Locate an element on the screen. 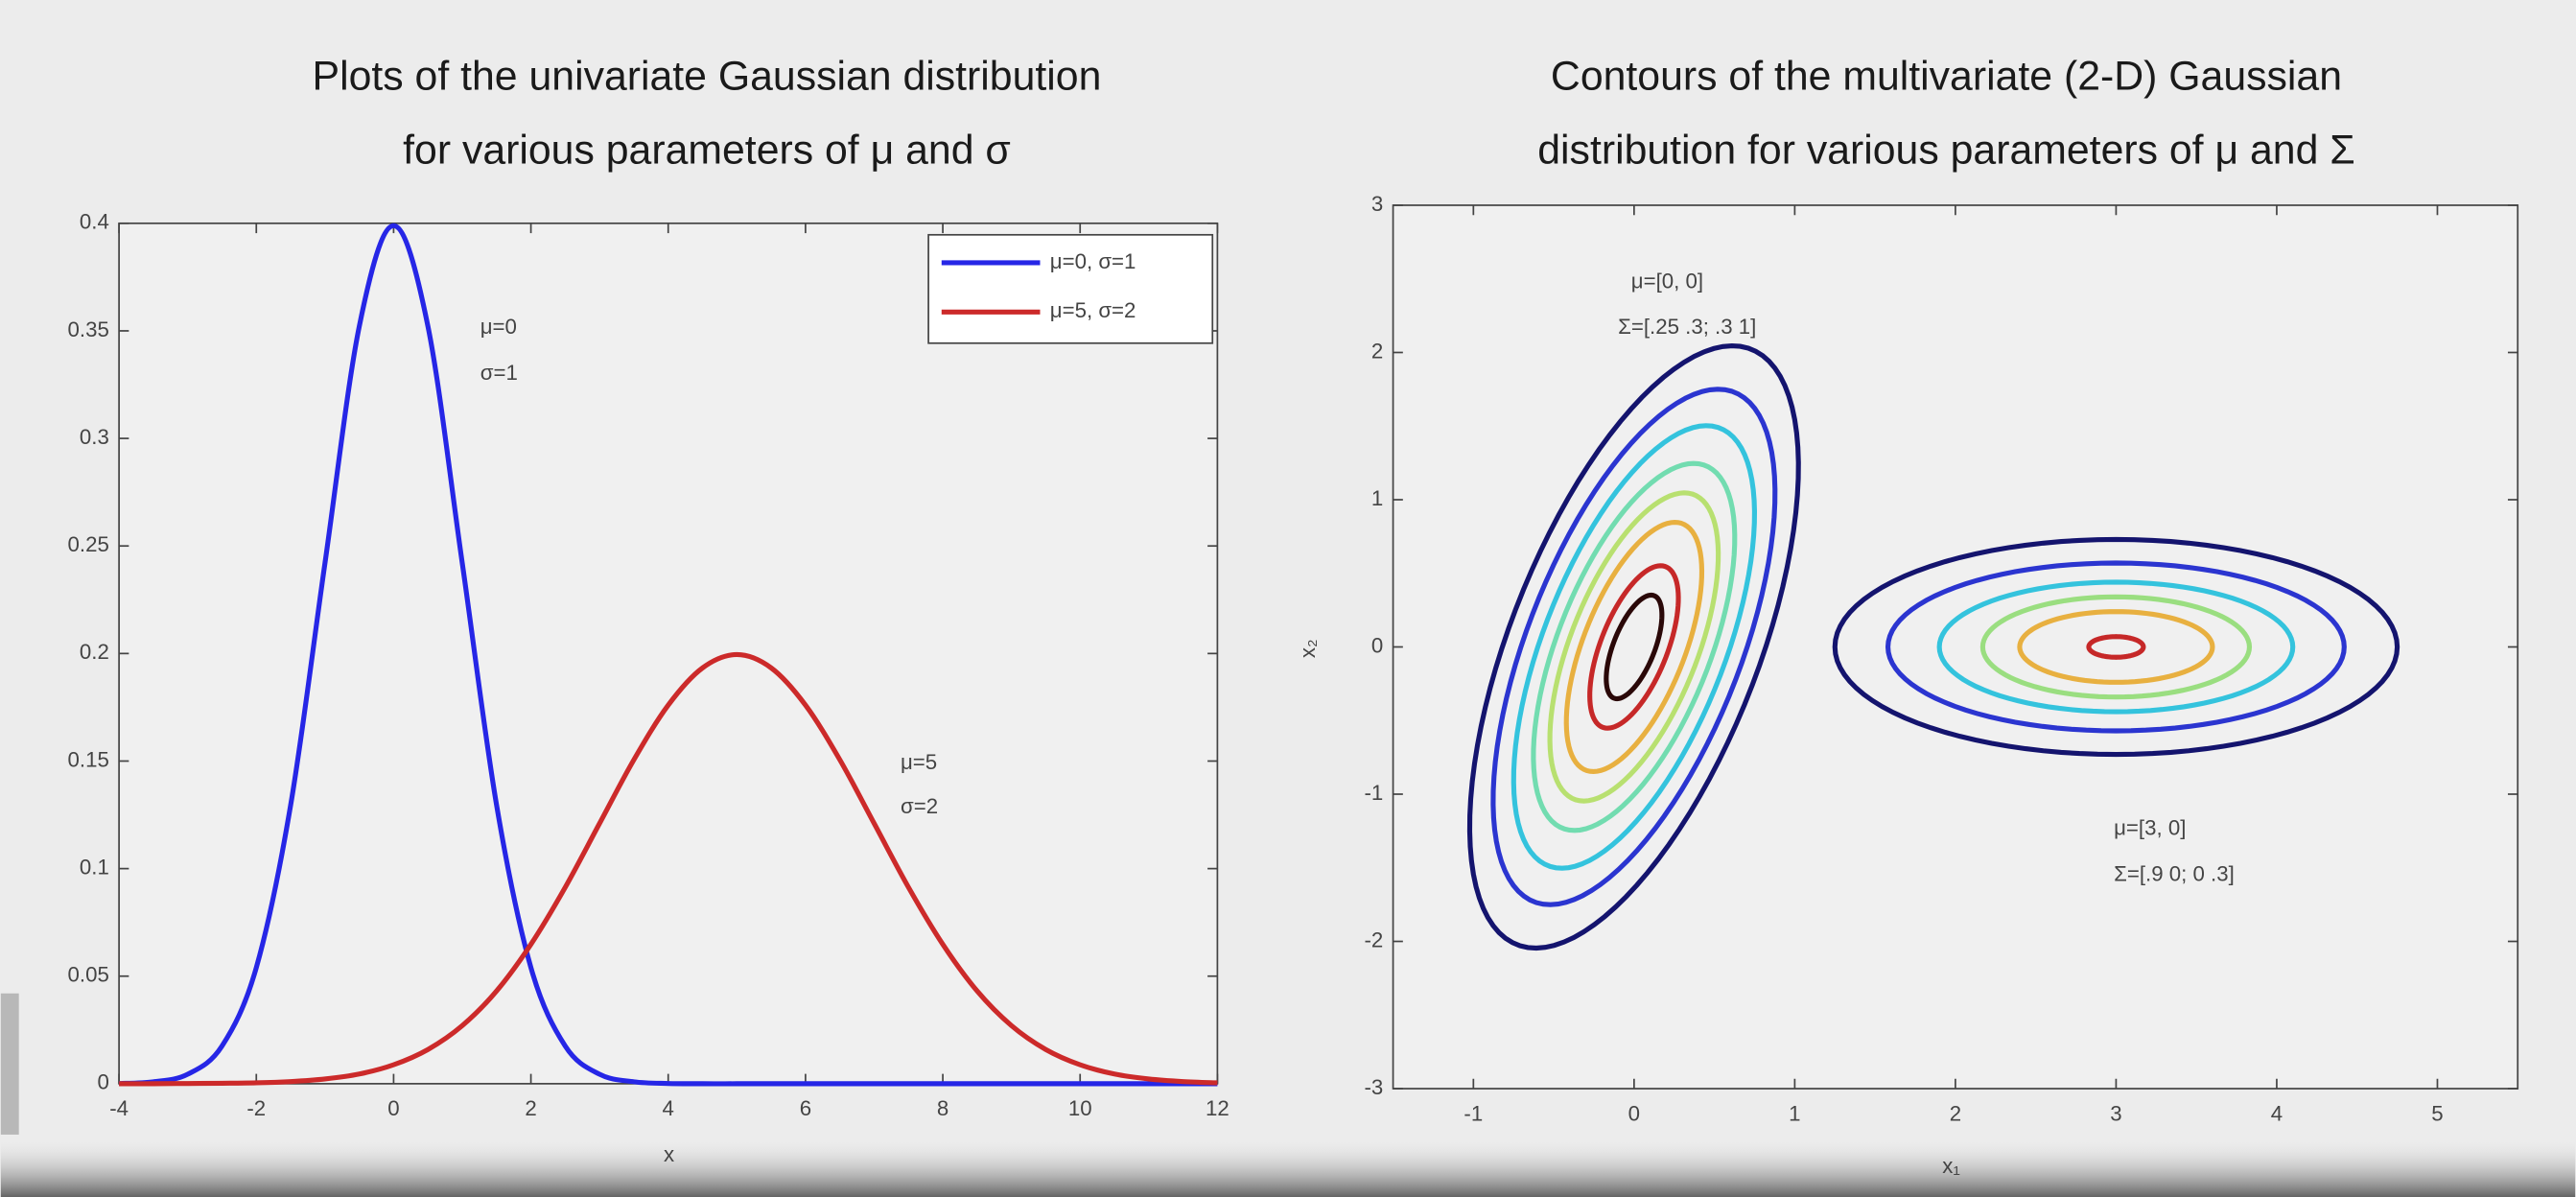  y-tick-label: 0.3 is located at coordinates (94, 437).